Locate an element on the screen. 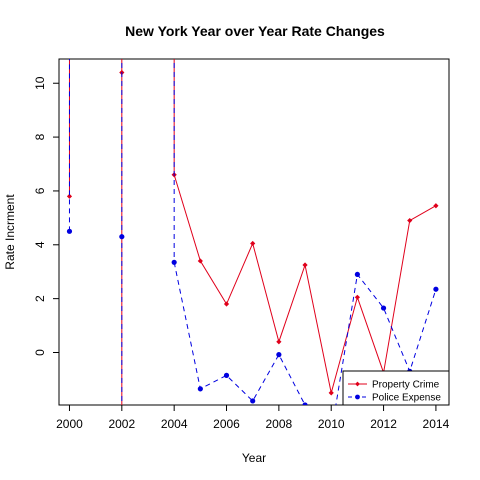 The image size is (480, 480). x-tick-label: 2004 is located at coordinates (174, 424).